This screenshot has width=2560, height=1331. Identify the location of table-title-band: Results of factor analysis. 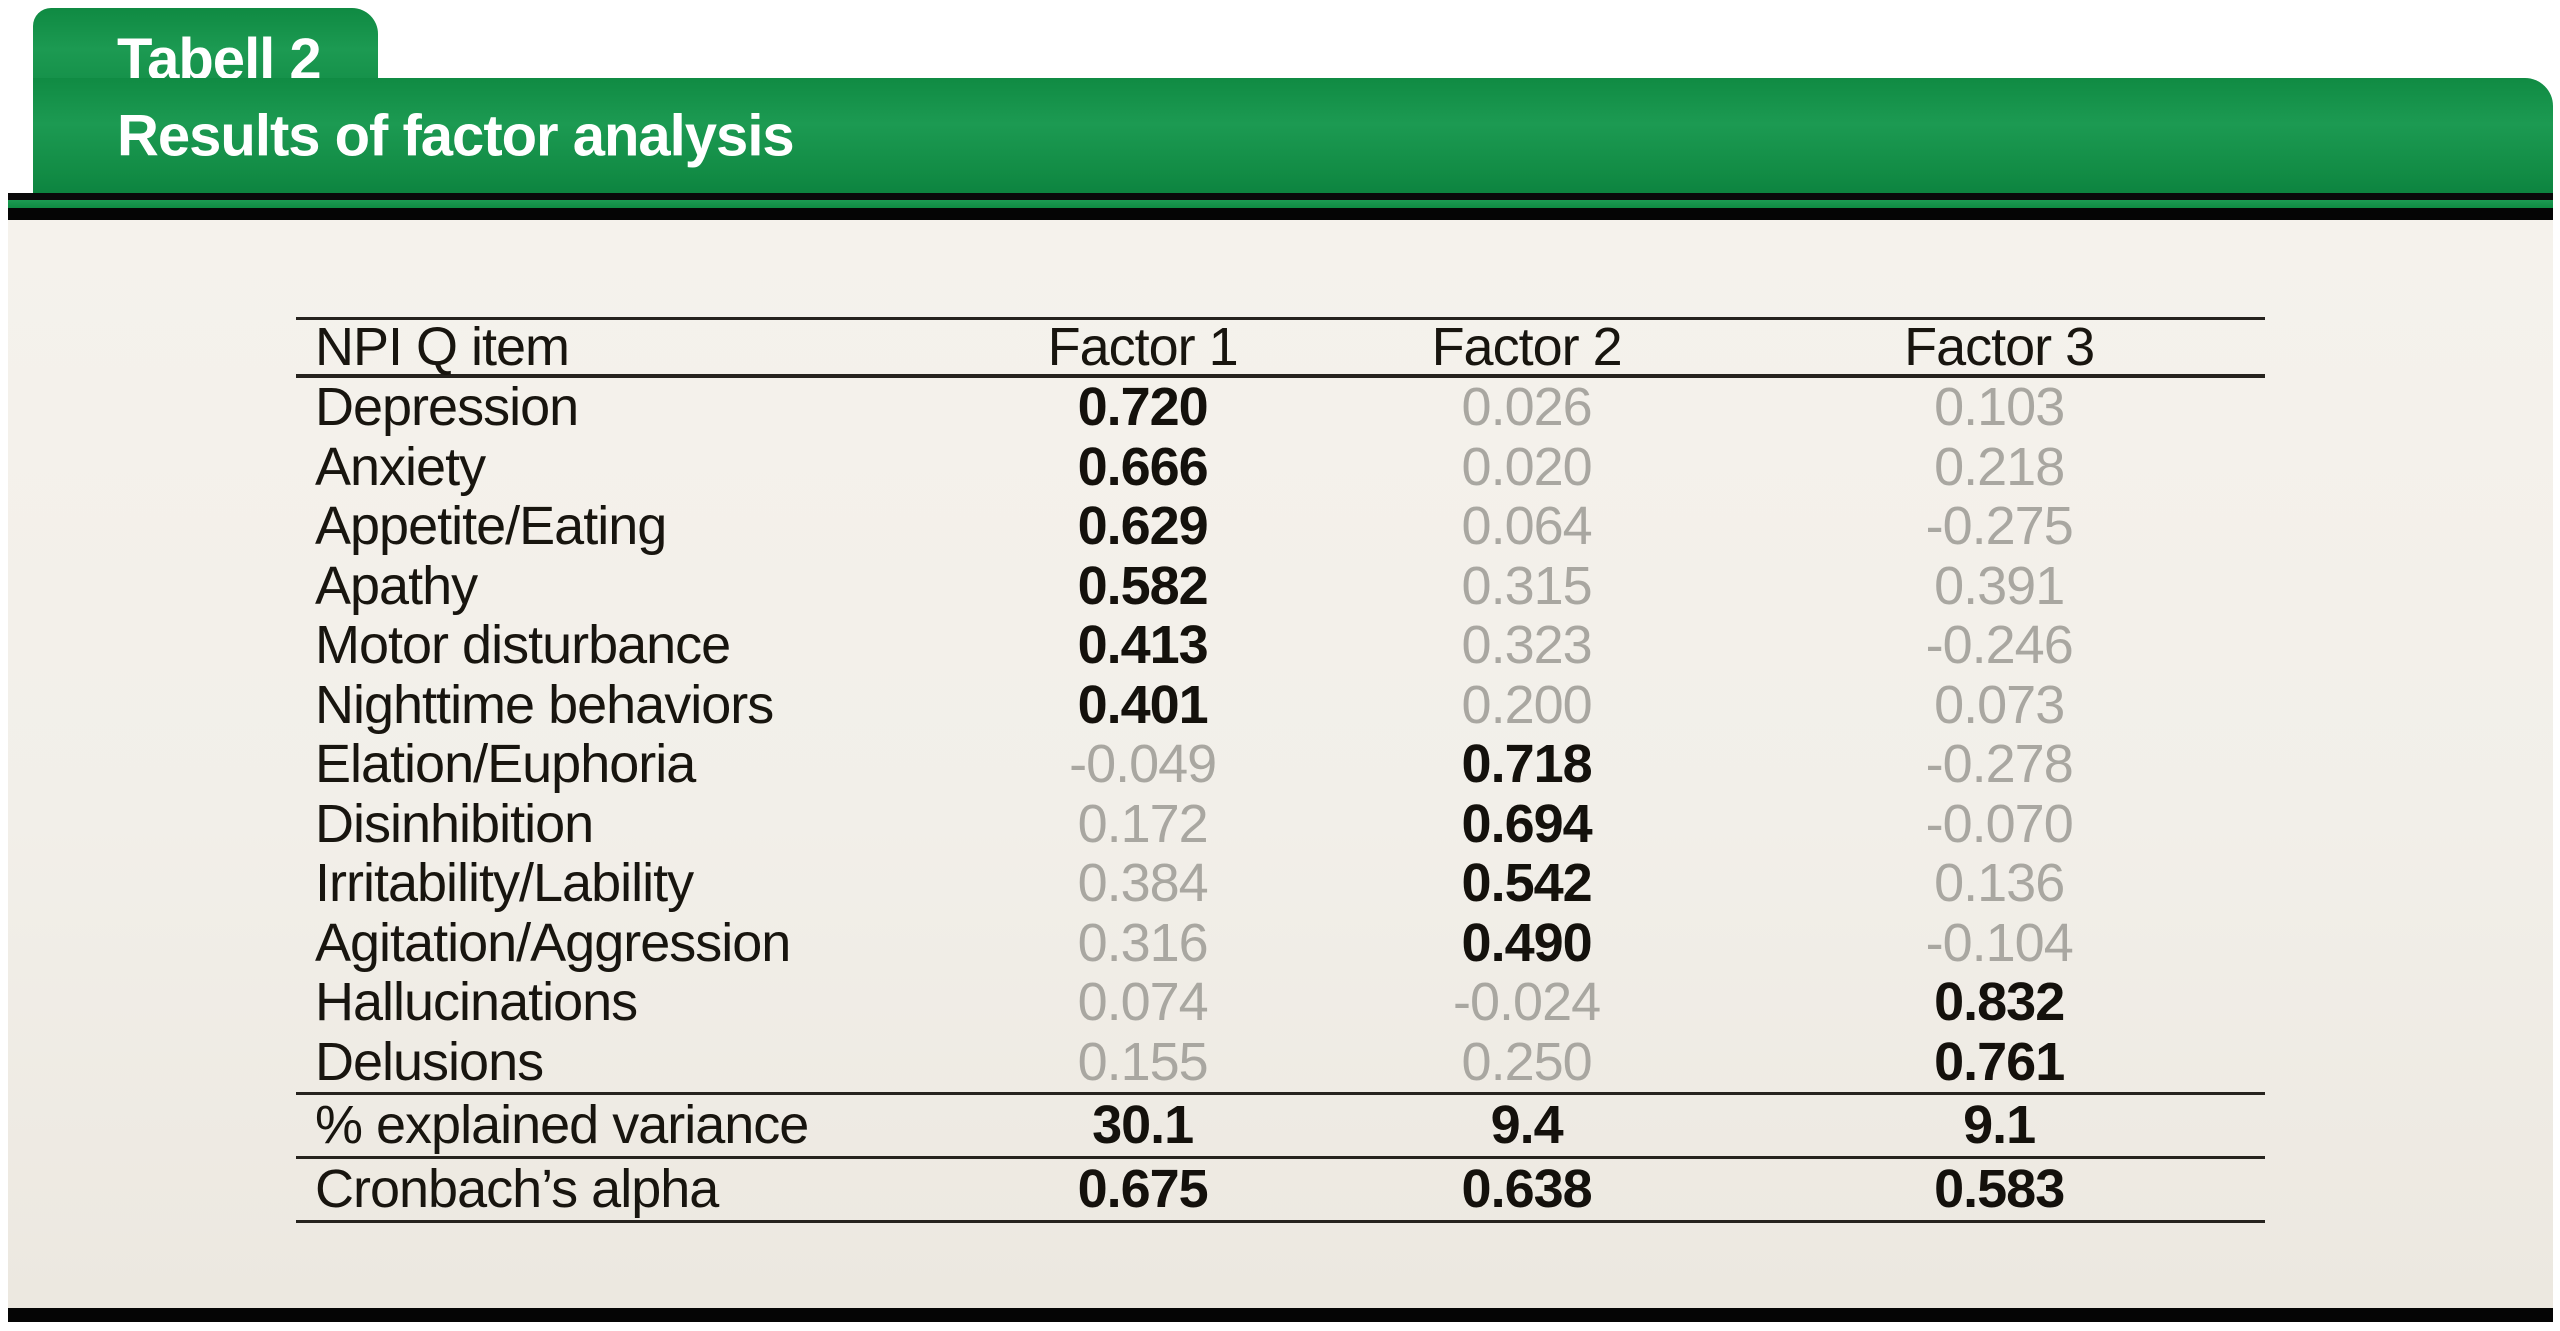
(1293, 135).